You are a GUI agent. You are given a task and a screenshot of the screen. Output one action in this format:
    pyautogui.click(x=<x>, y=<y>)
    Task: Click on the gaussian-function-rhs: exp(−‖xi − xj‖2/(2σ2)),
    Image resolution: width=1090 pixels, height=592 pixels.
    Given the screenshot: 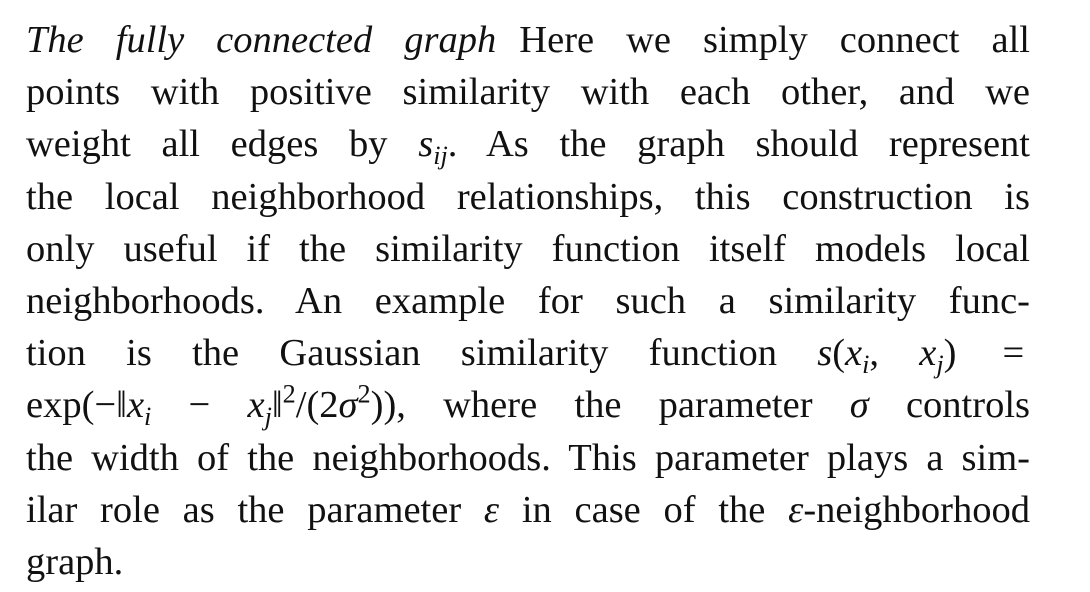 What is the action you would take?
    pyautogui.click(x=216, y=405)
    